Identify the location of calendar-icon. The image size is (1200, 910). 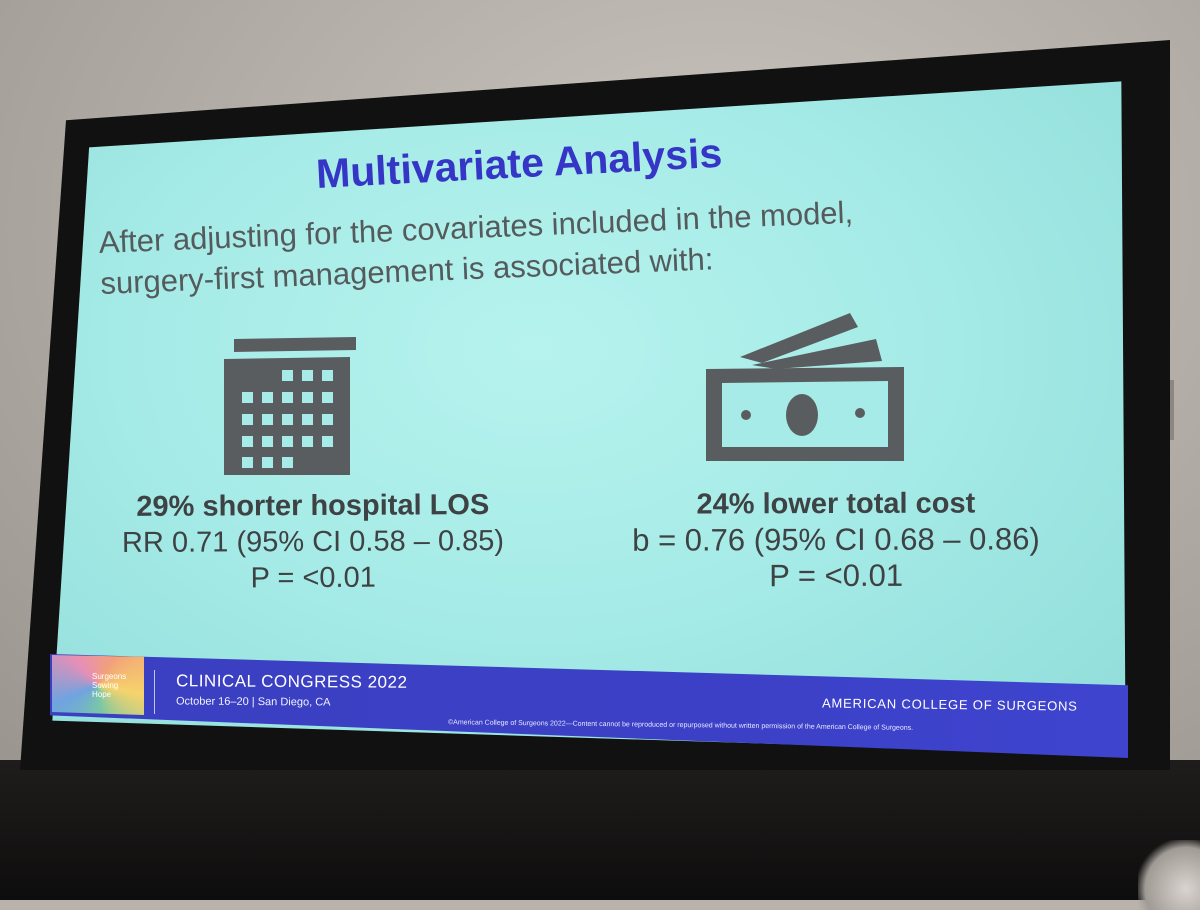
(290, 406).